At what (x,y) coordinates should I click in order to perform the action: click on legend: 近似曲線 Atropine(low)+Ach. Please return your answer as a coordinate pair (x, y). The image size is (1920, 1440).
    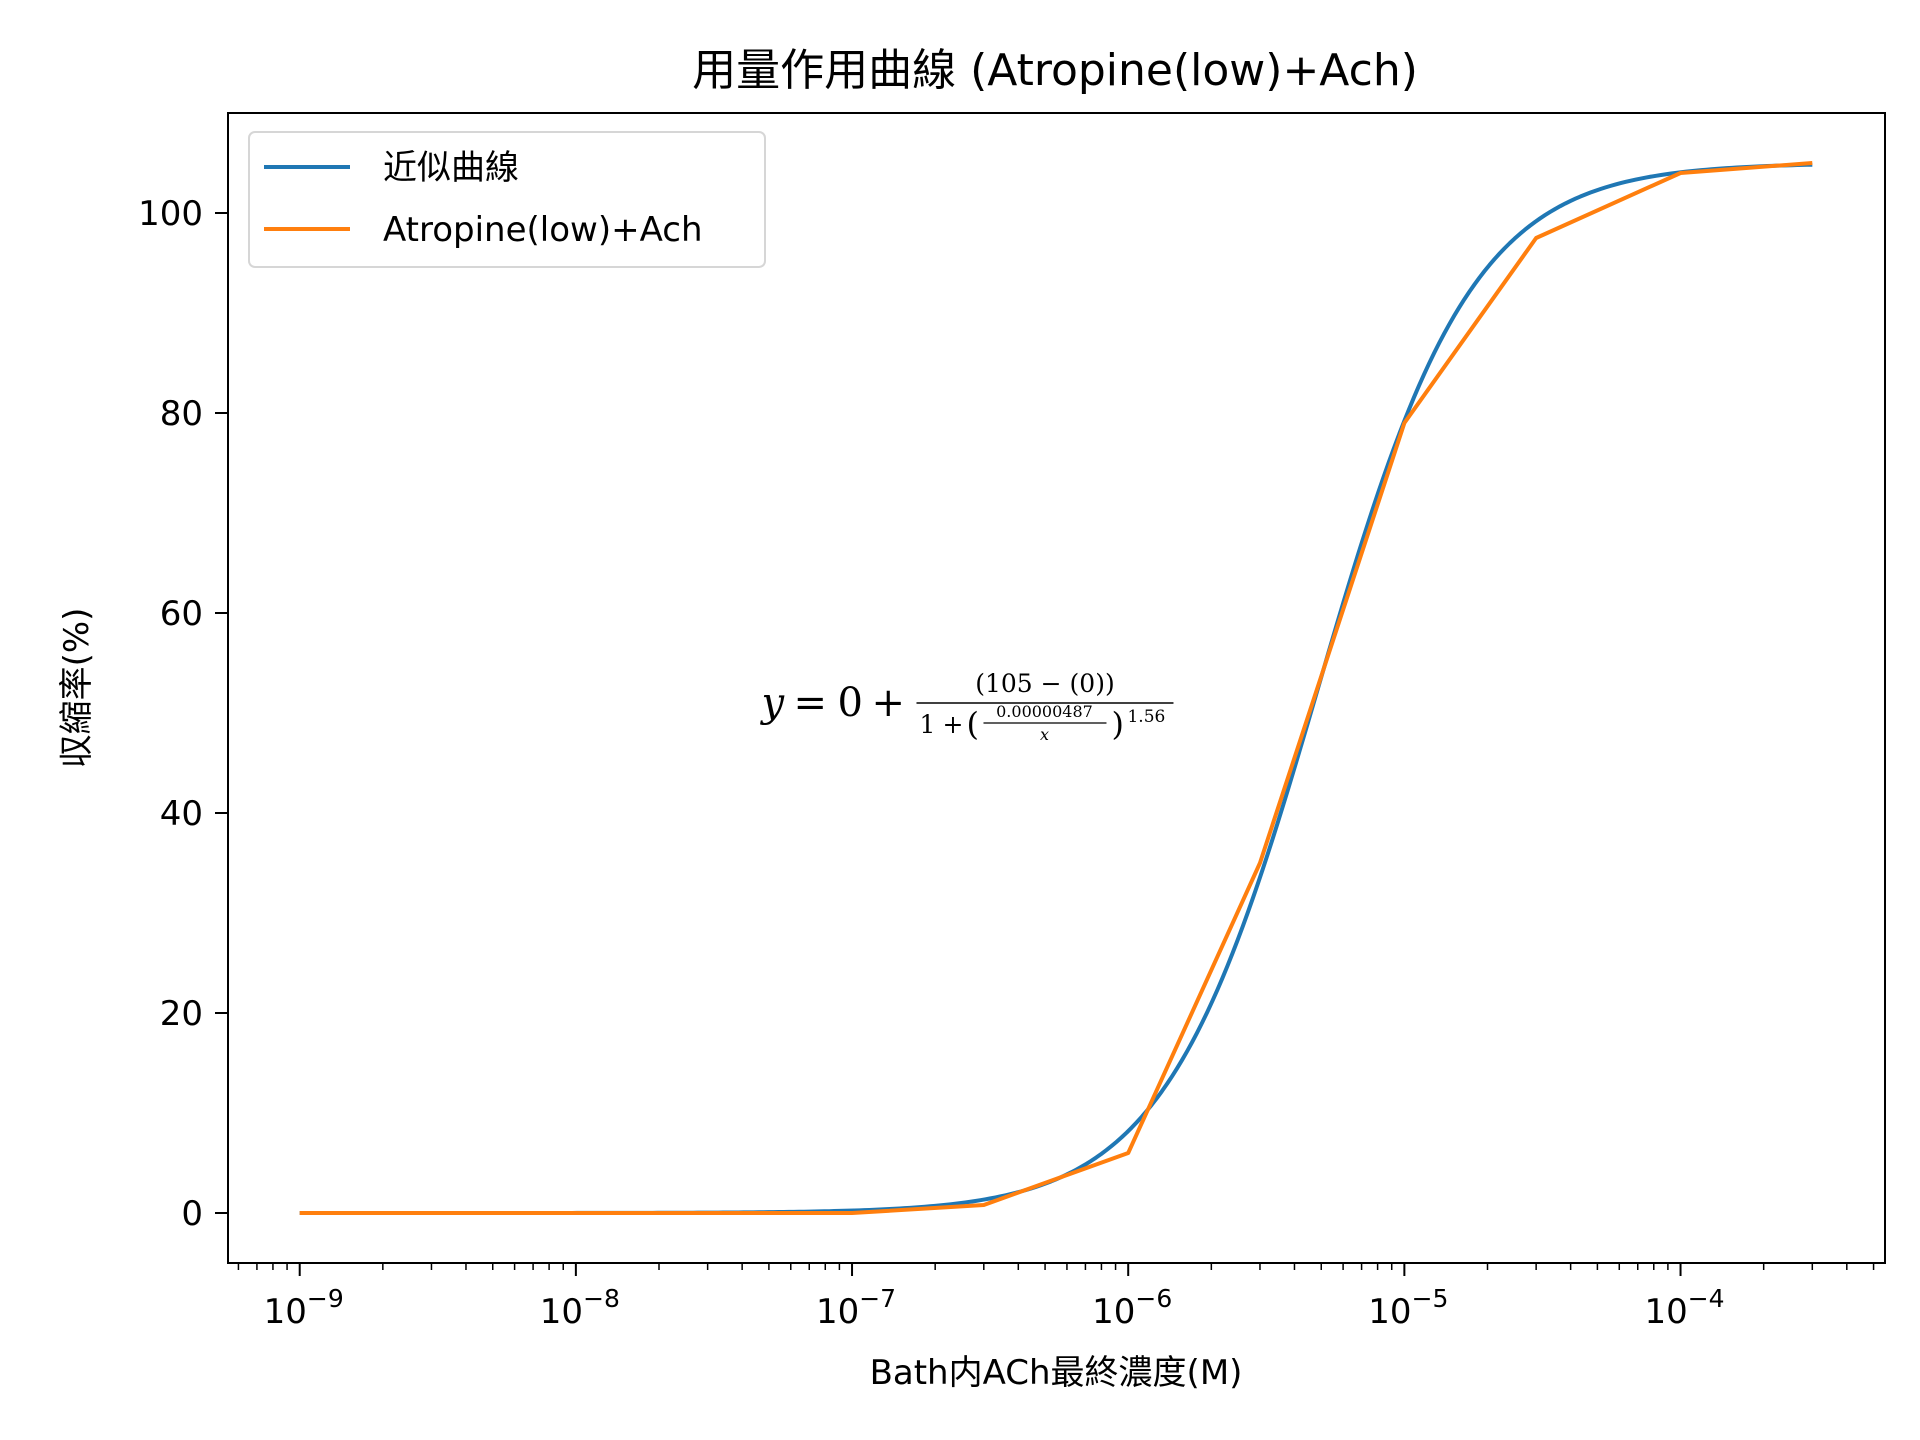
    Looking at the image, I should click on (507, 199).